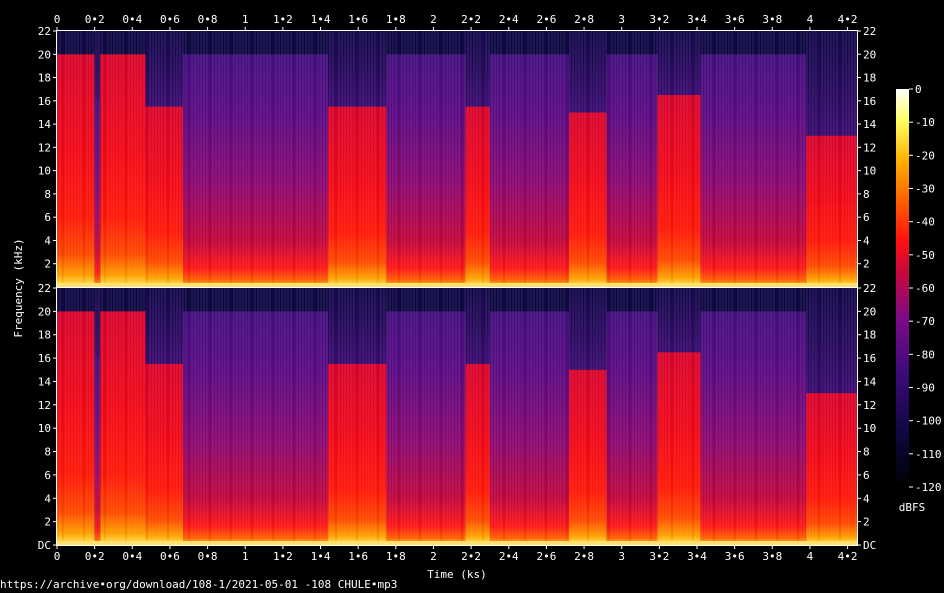  Describe the element at coordinates (97, 194) in the screenshot. I see `segment-1-left` at that location.